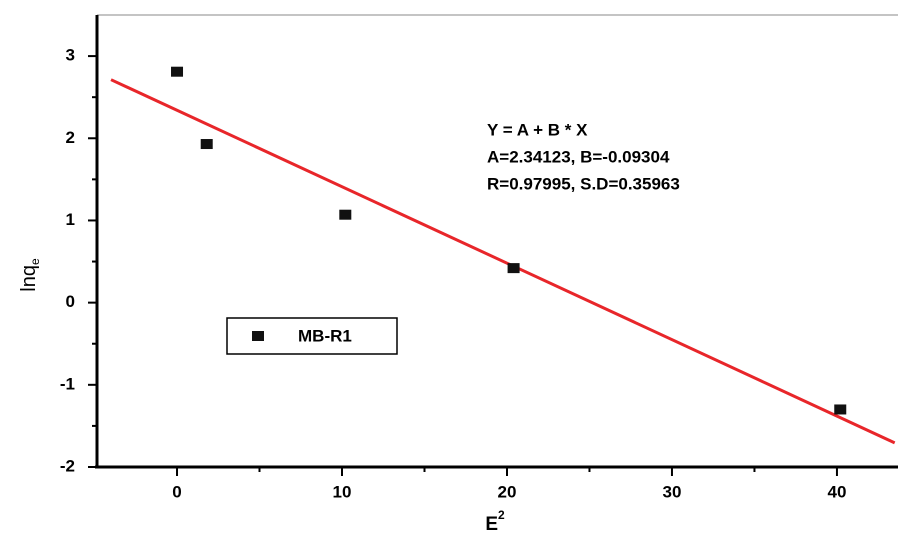 The width and height of the screenshot is (902, 541). I want to click on y-tick-label: -2, so click(67, 465).